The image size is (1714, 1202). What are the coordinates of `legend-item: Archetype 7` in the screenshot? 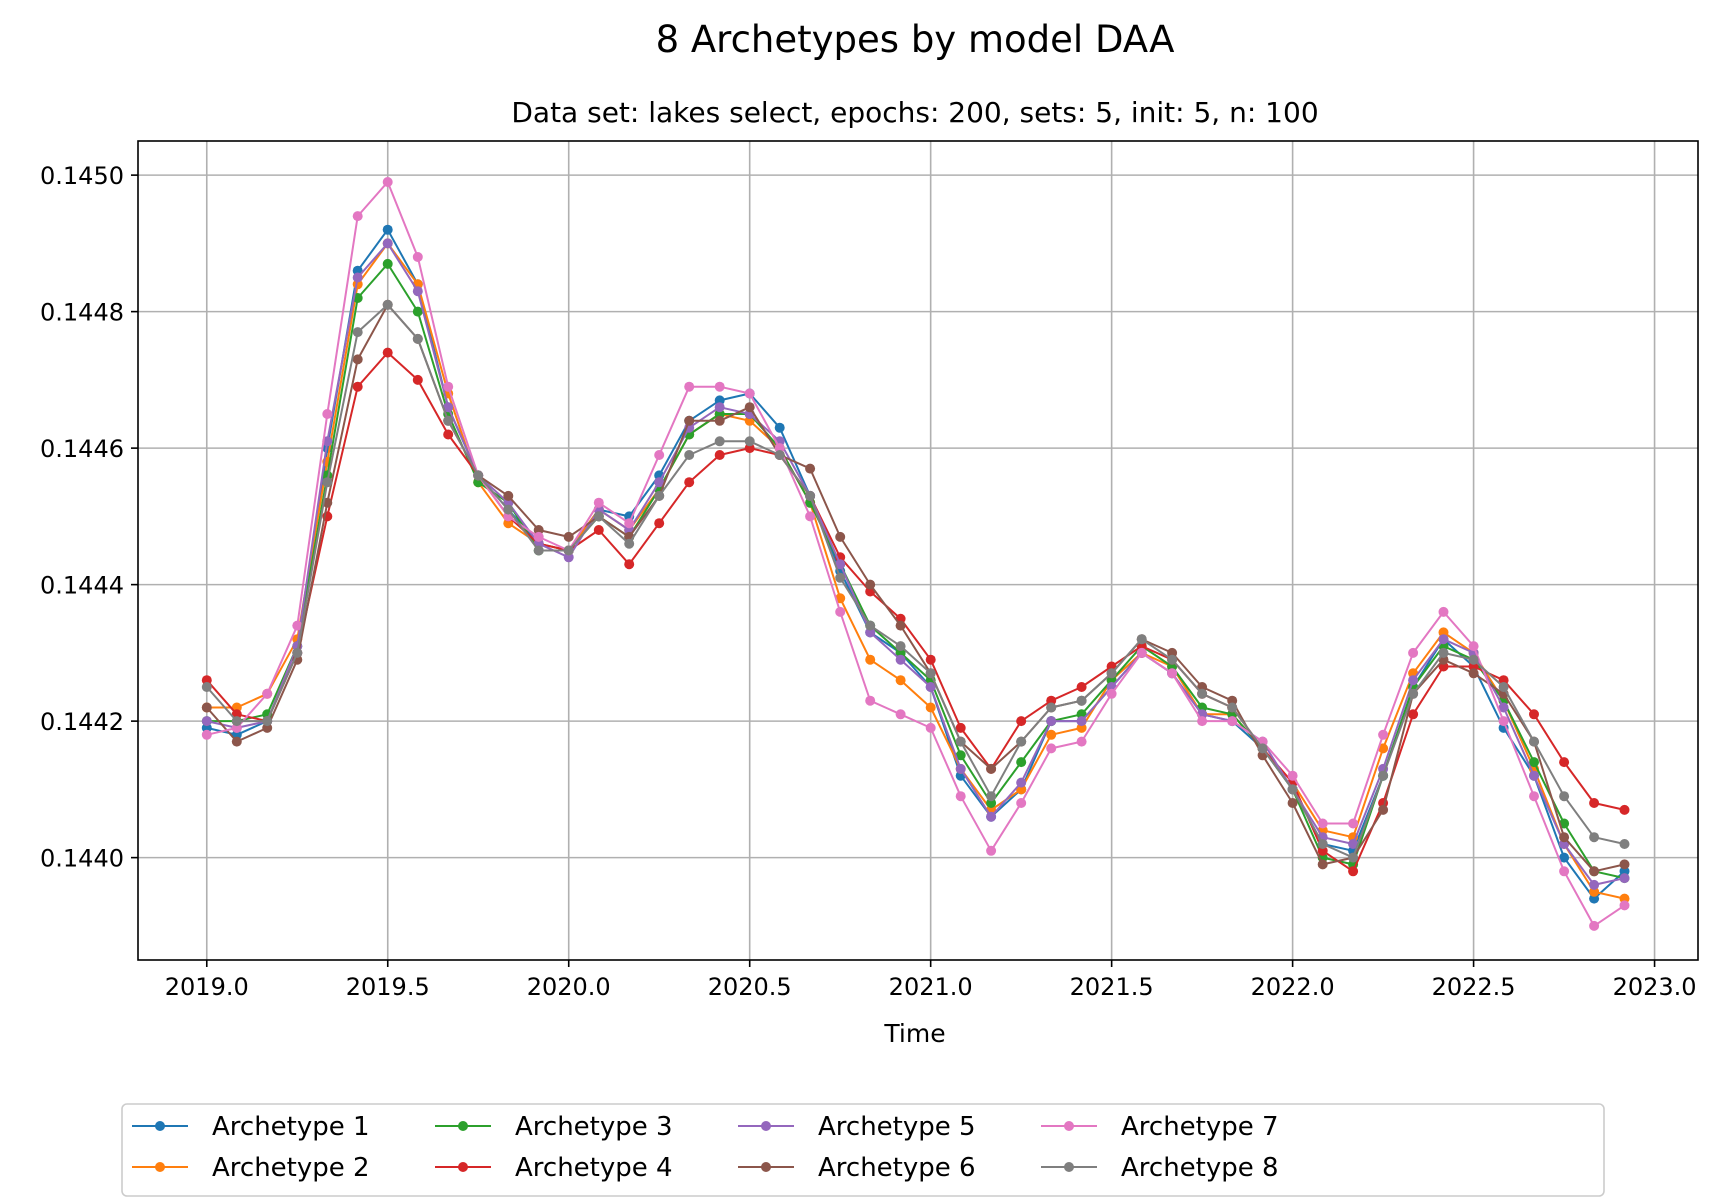 It's located at (1160, 1127).